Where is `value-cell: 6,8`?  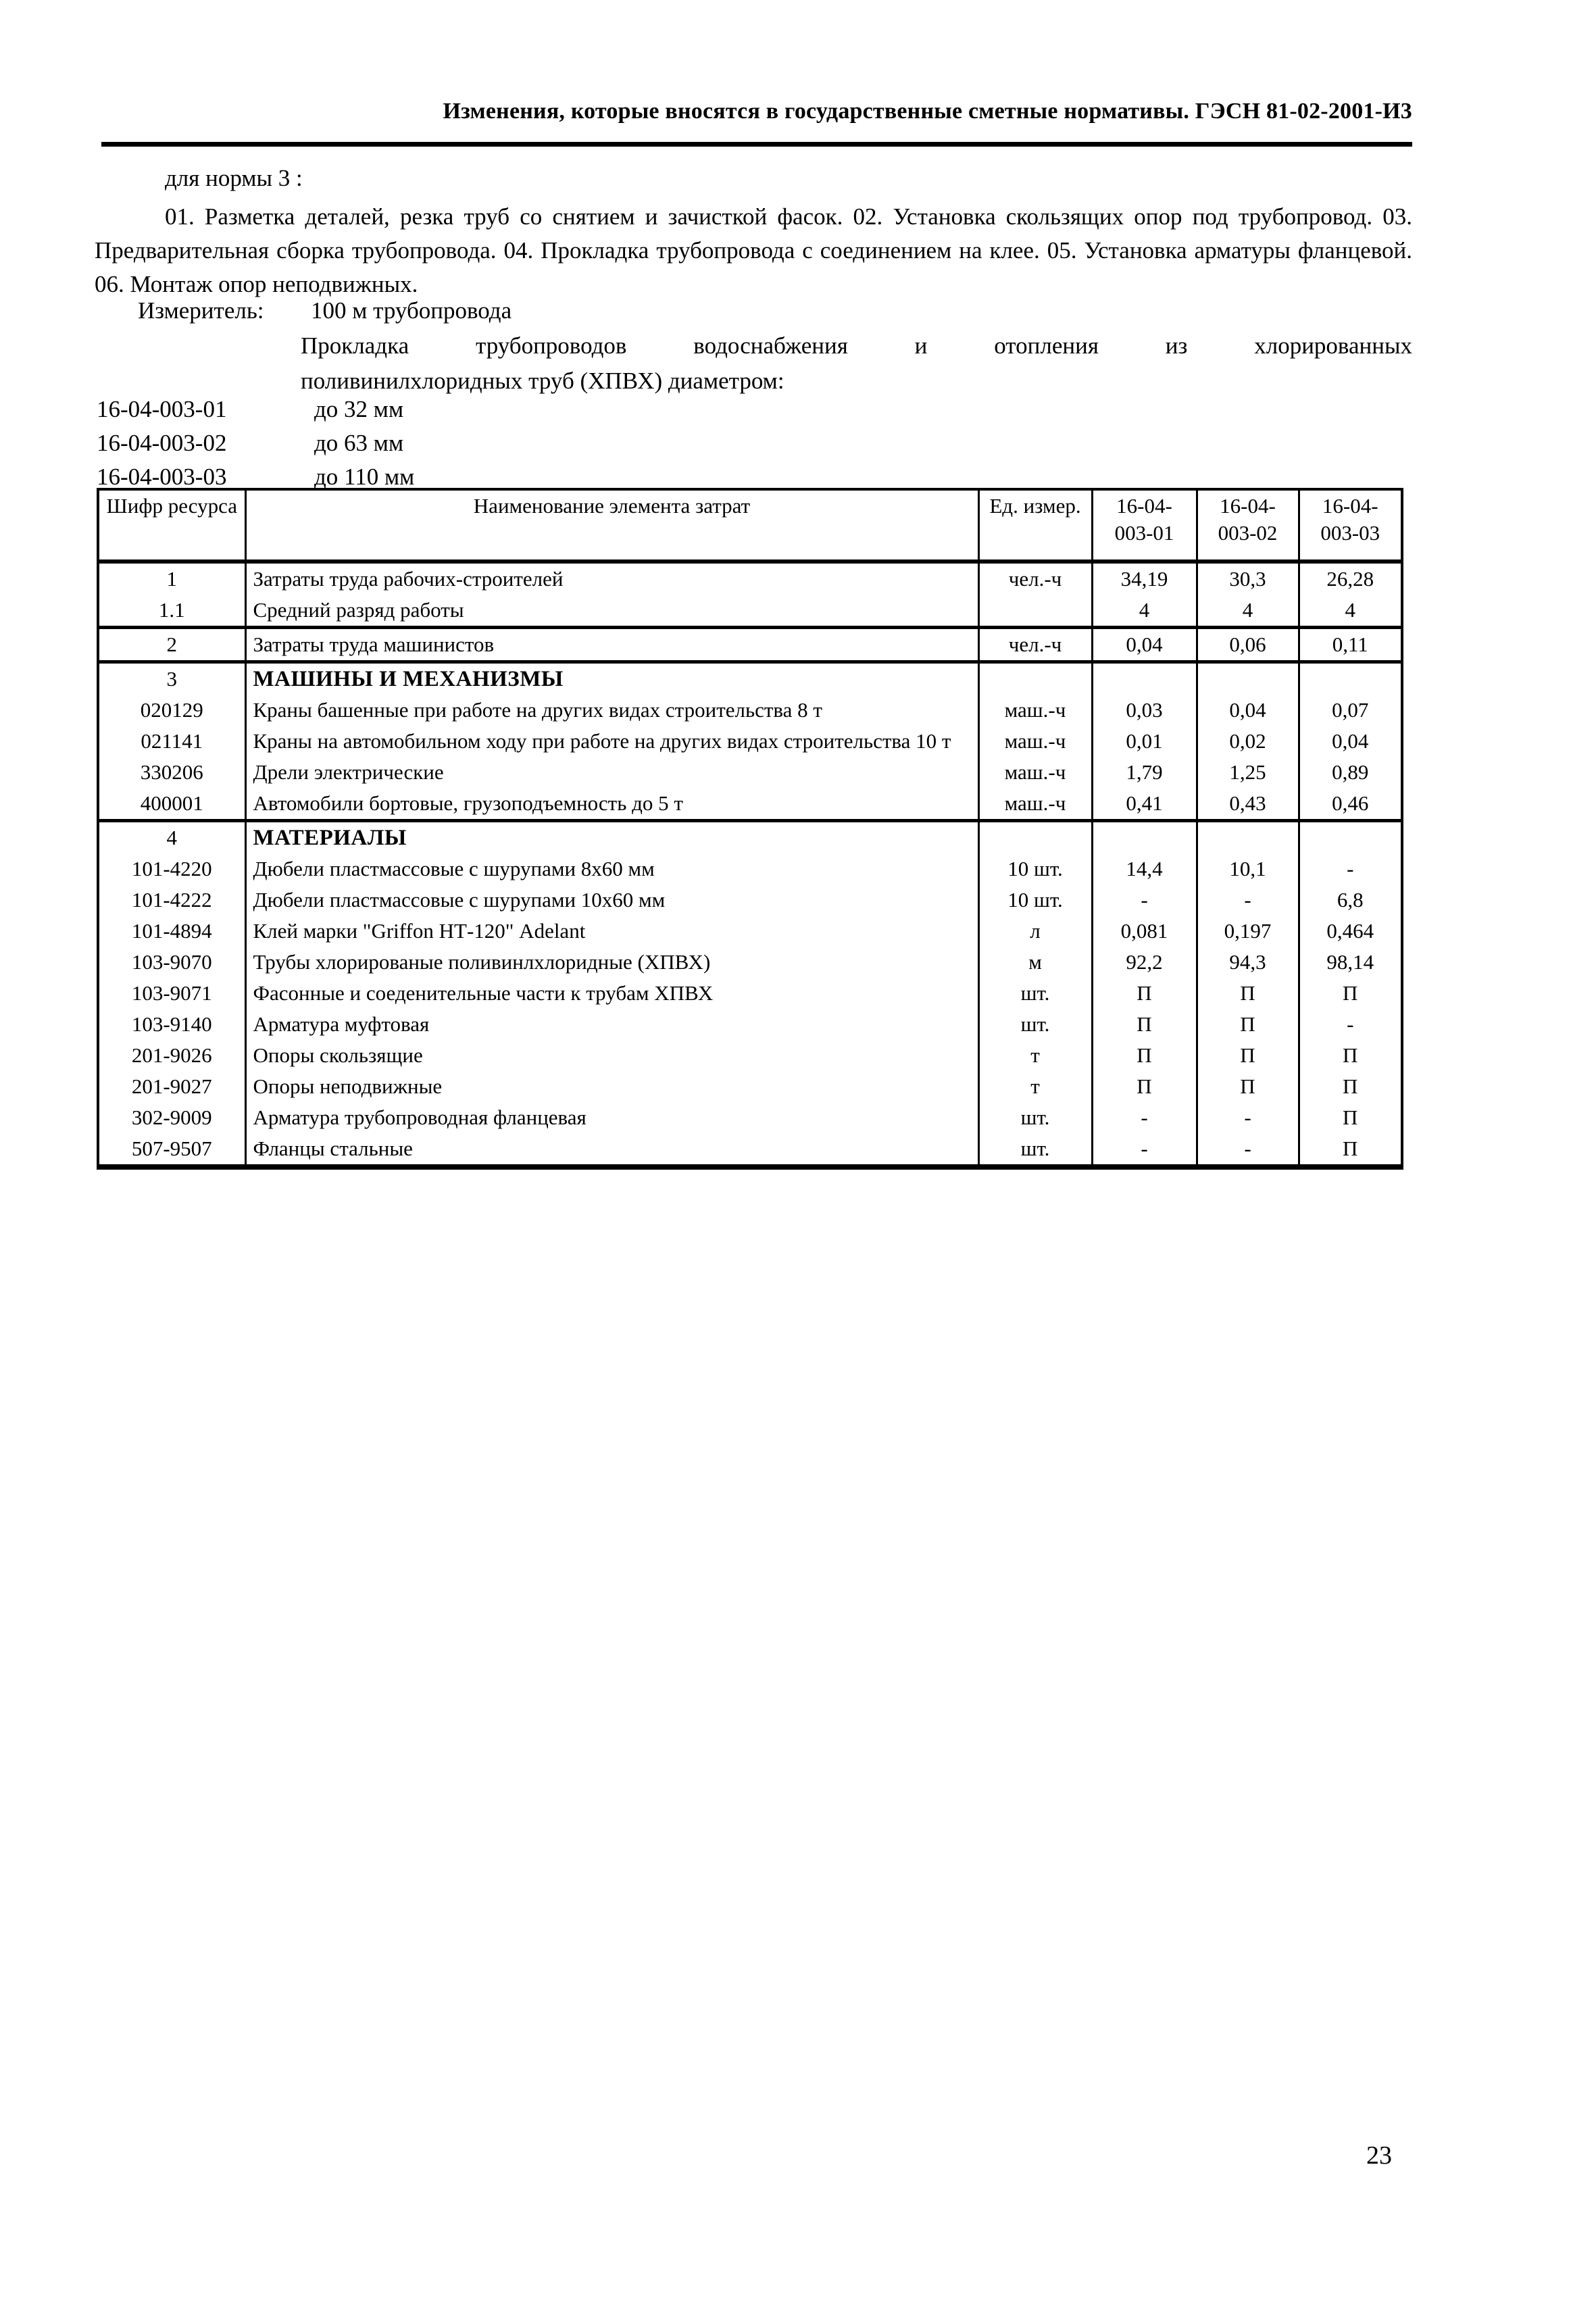
value-cell: 6,8 is located at coordinates (1350, 900).